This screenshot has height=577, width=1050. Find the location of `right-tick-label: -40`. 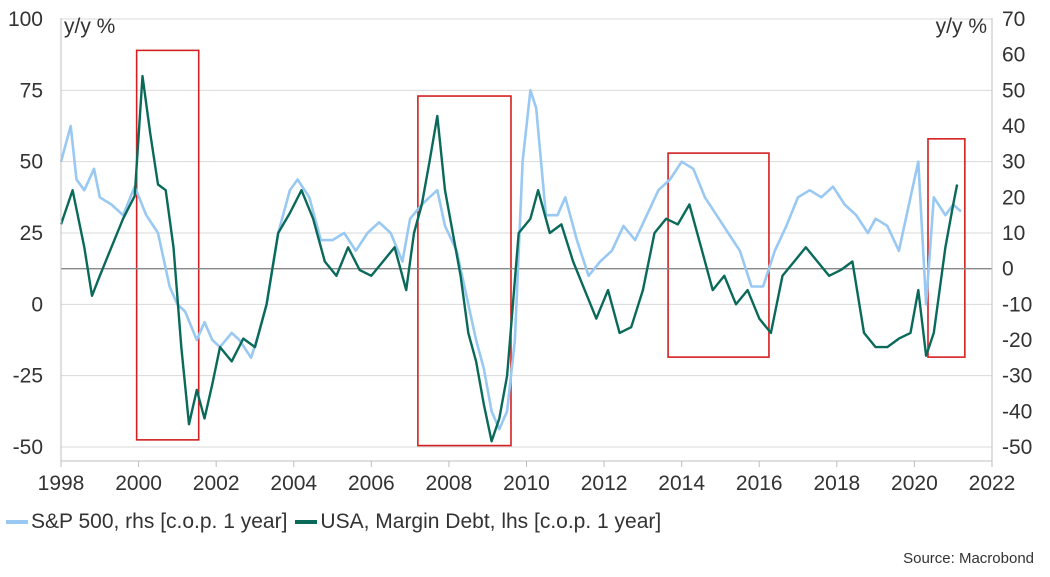

right-tick-label: -40 is located at coordinates (1017, 411).